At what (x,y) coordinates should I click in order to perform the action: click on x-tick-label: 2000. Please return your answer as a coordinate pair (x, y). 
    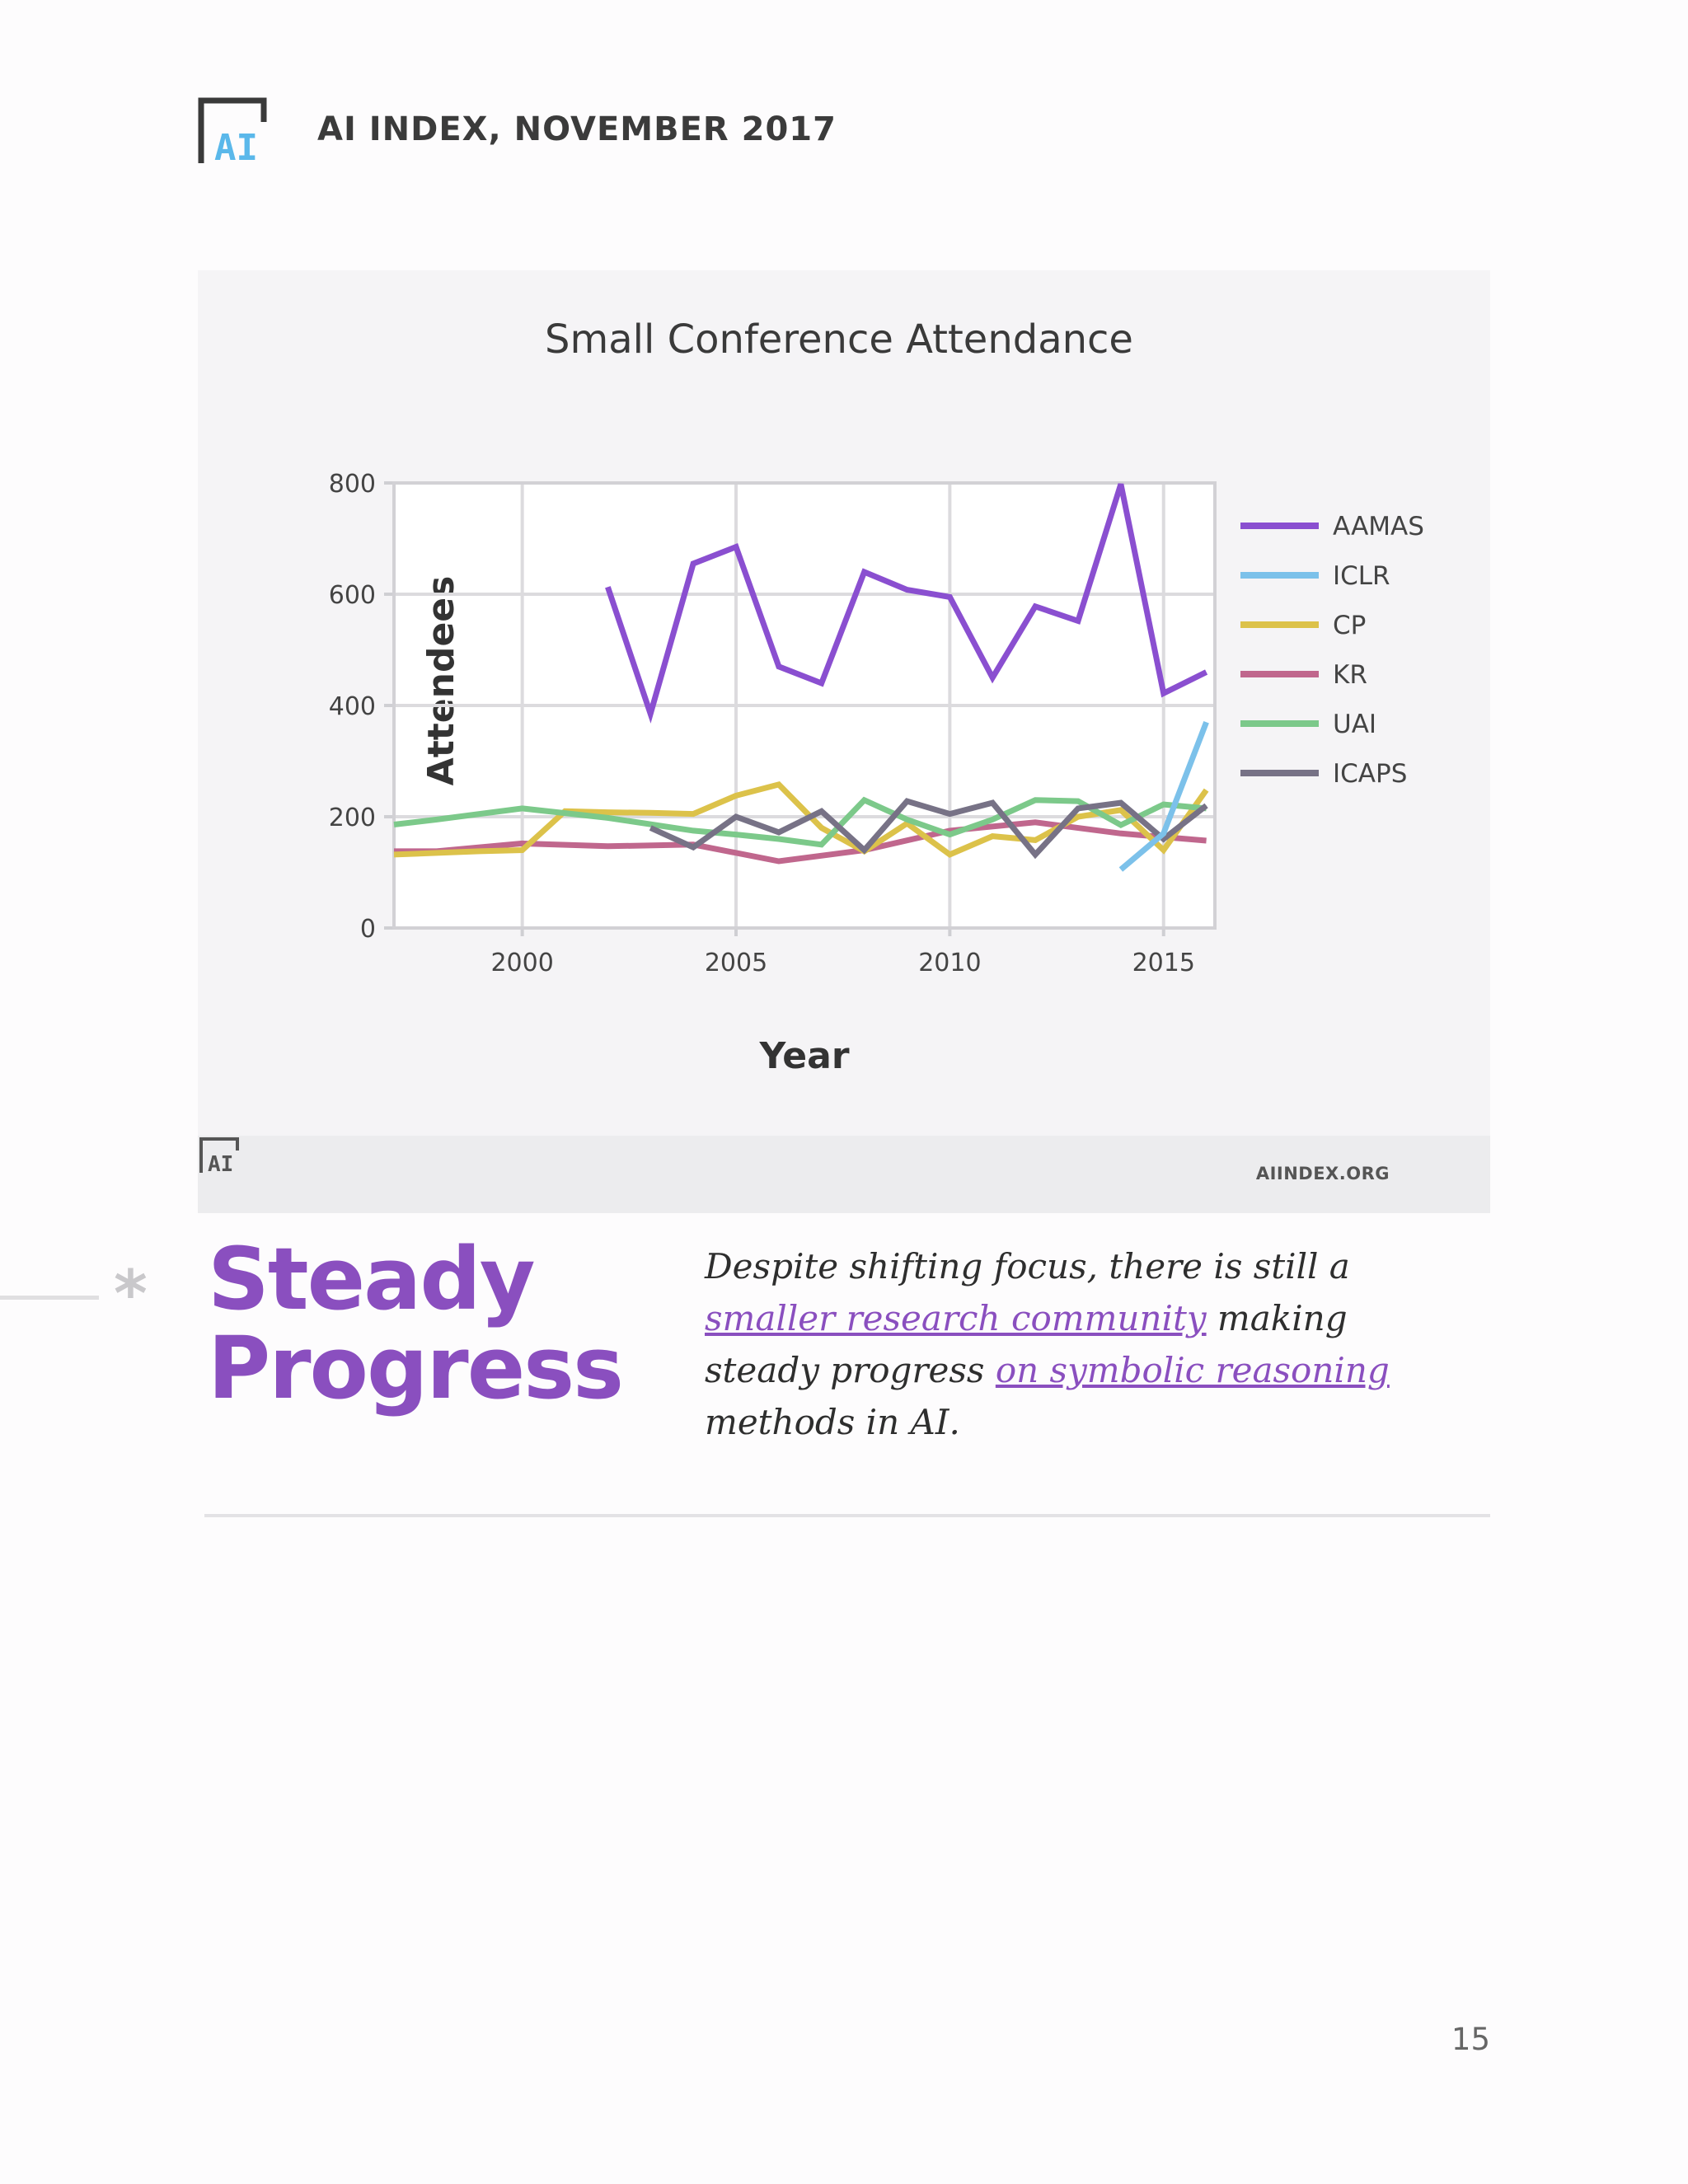
    Looking at the image, I should click on (522, 963).